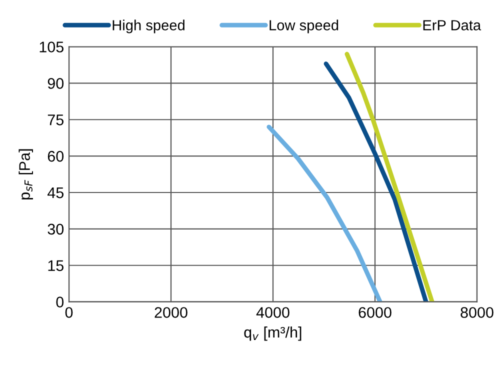 The image size is (500, 374). I want to click on x-tick-label: 6000, so click(375, 312).